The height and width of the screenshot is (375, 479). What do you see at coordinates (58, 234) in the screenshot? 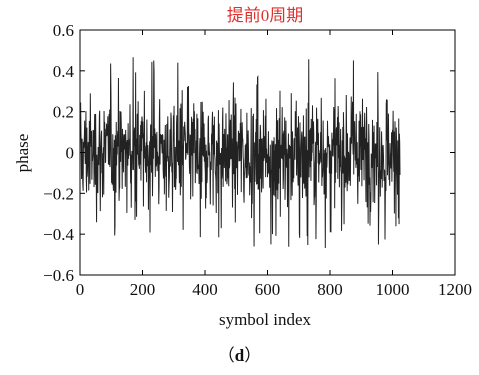
I see `y-tick-label: −0.4` at bounding box center [58, 234].